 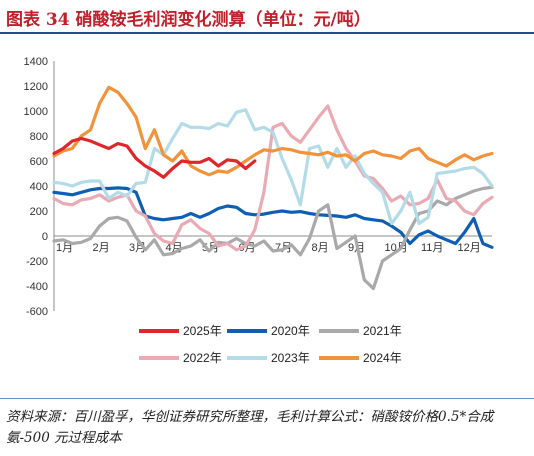 What do you see at coordinates (382, 358) in the screenshot?
I see `legend-label: 2024年` at bounding box center [382, 358].